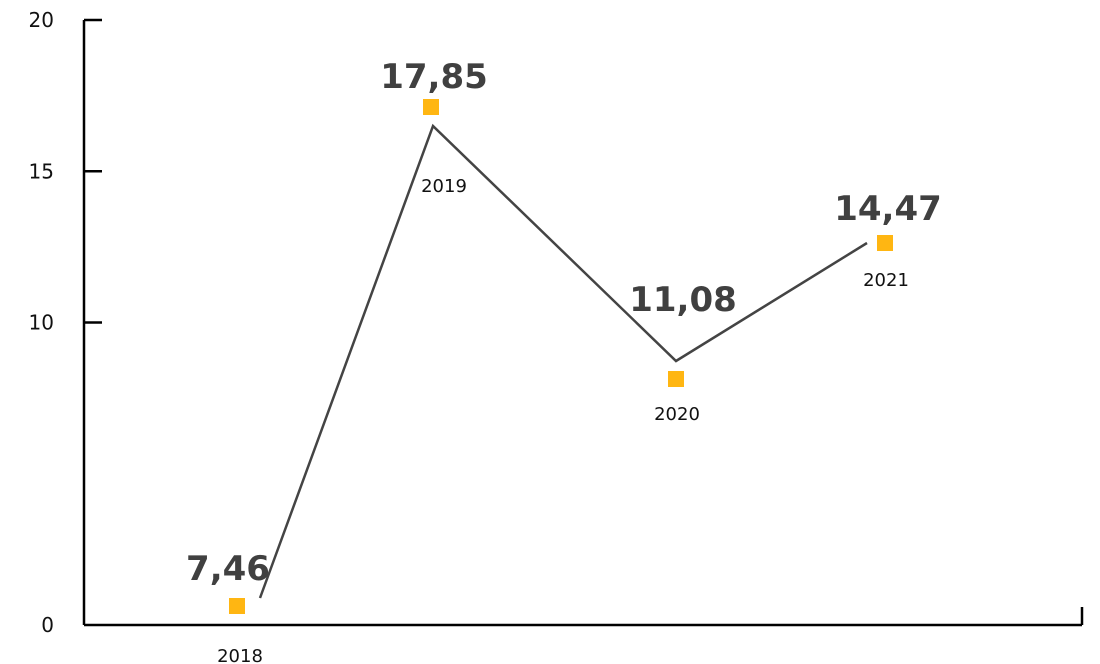 Image resolution: width=1100 pixels, height=664 pixels. What do you see at coordinates (41, 20) in the screenshot?
I see `y-tick-label: 20` at bounding box center [41, 20].